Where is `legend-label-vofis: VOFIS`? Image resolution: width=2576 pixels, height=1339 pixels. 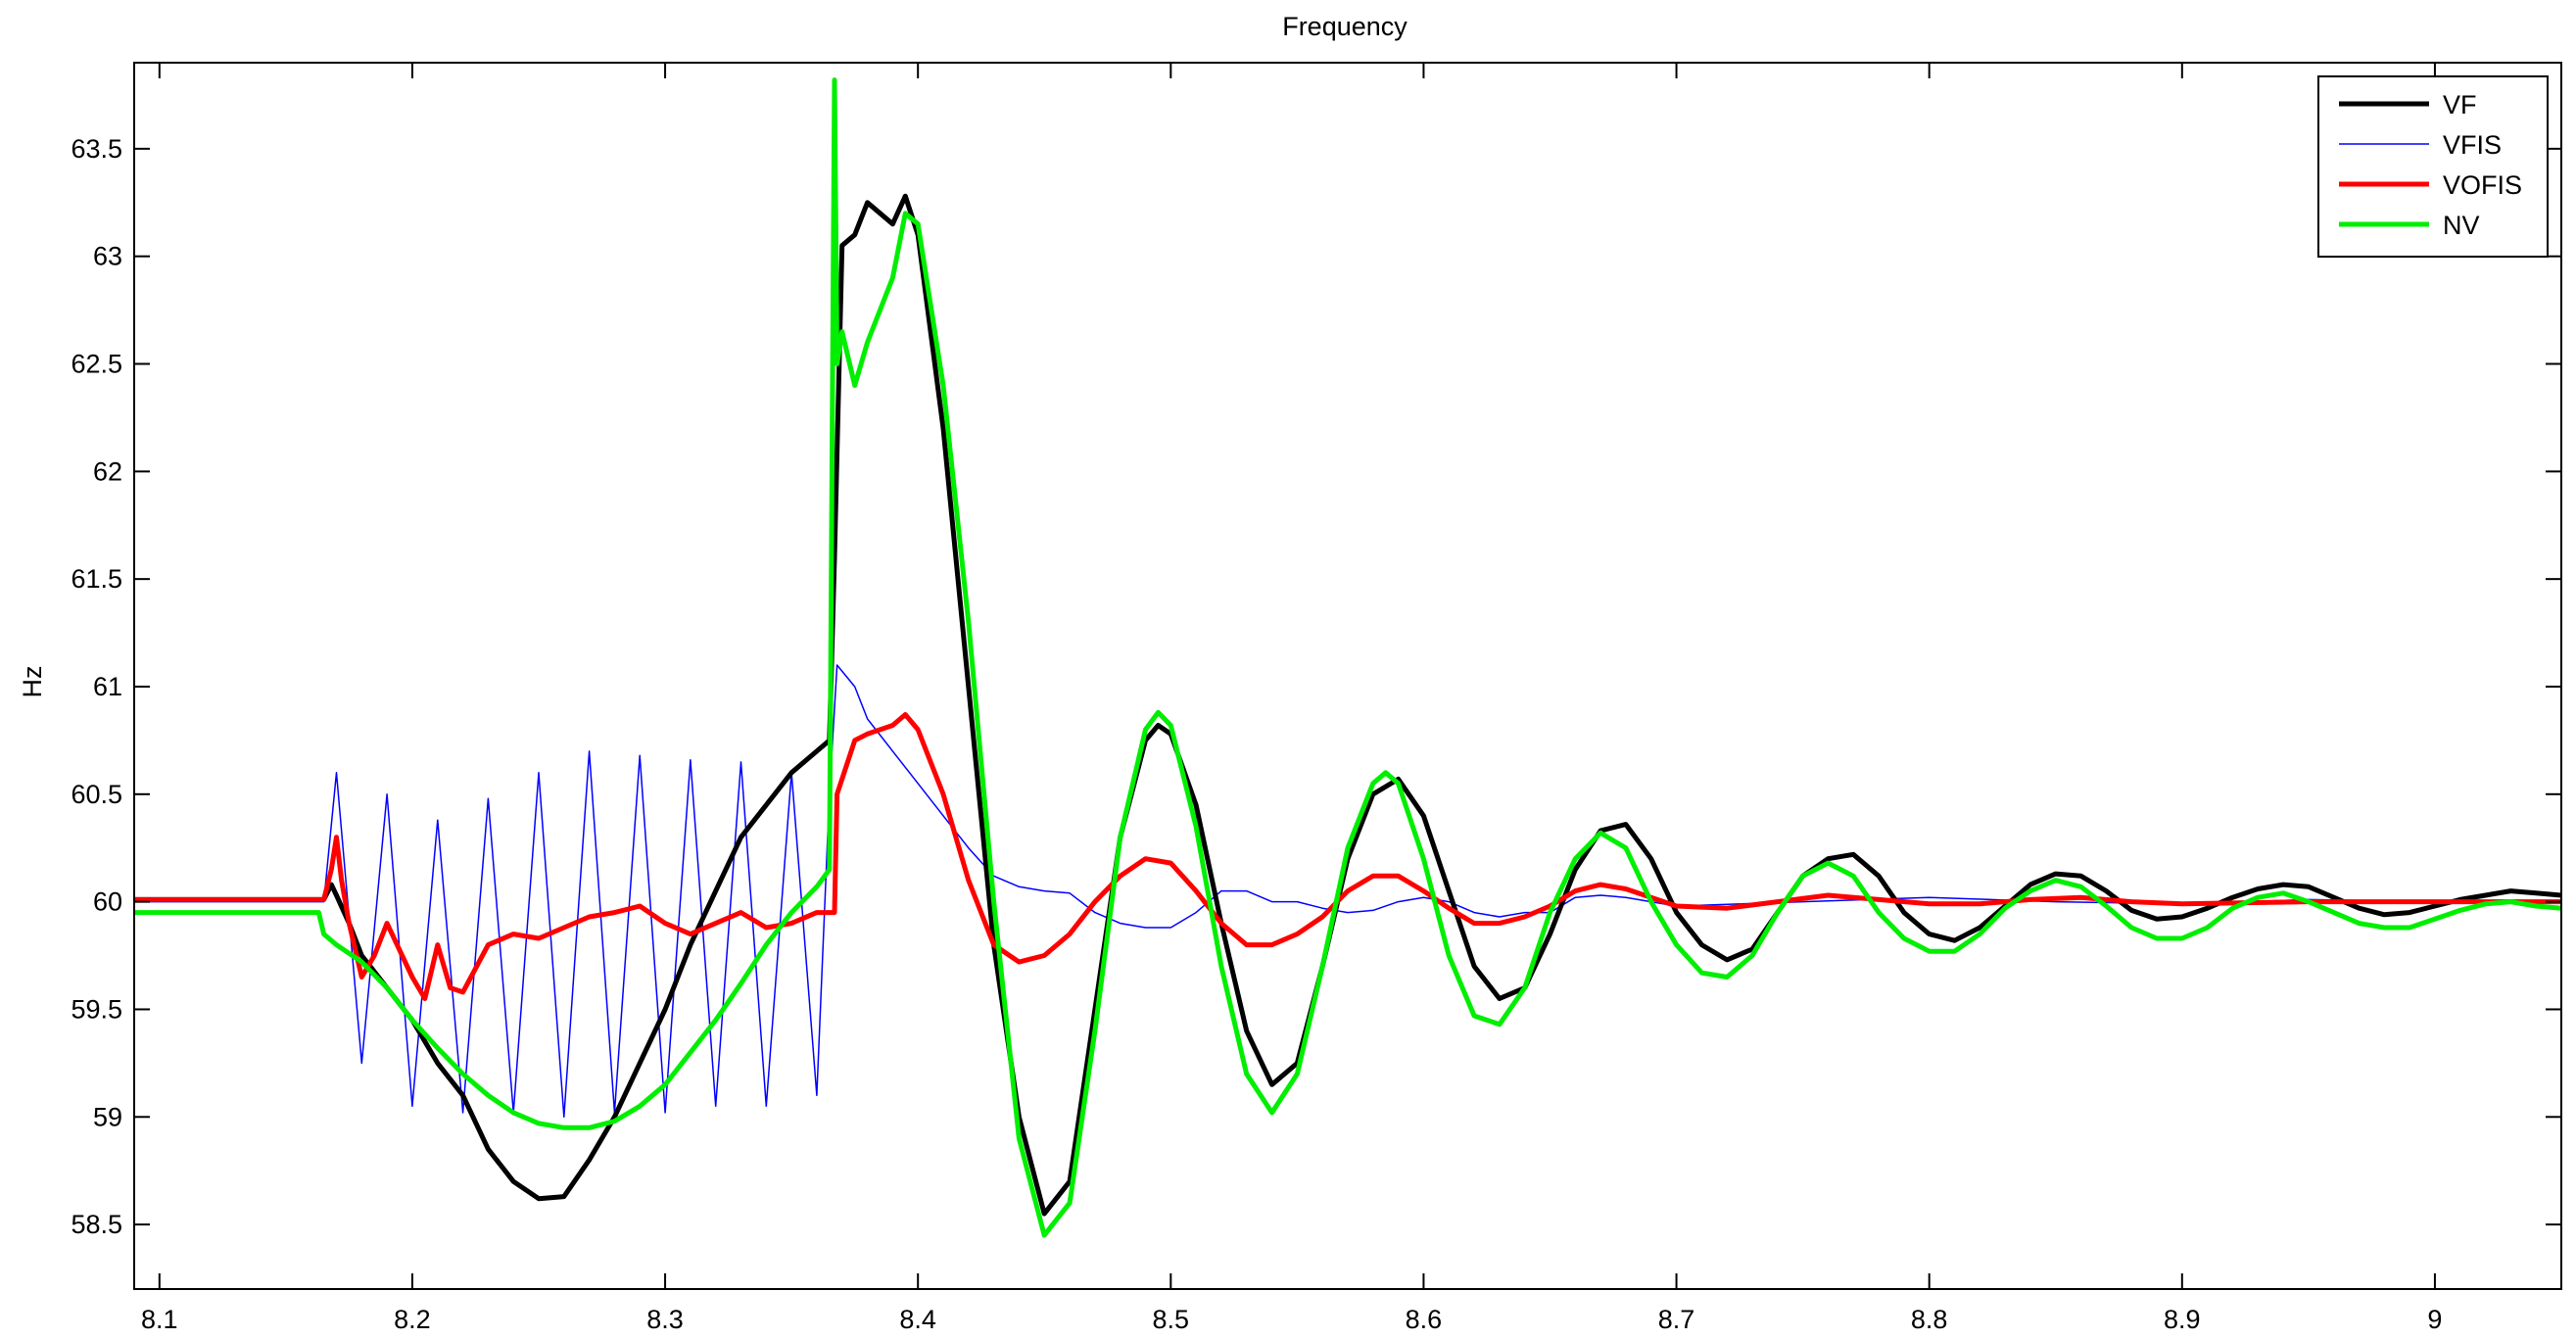 legend-label-vofis: VOFIS is located at coordinates (2483, 185).